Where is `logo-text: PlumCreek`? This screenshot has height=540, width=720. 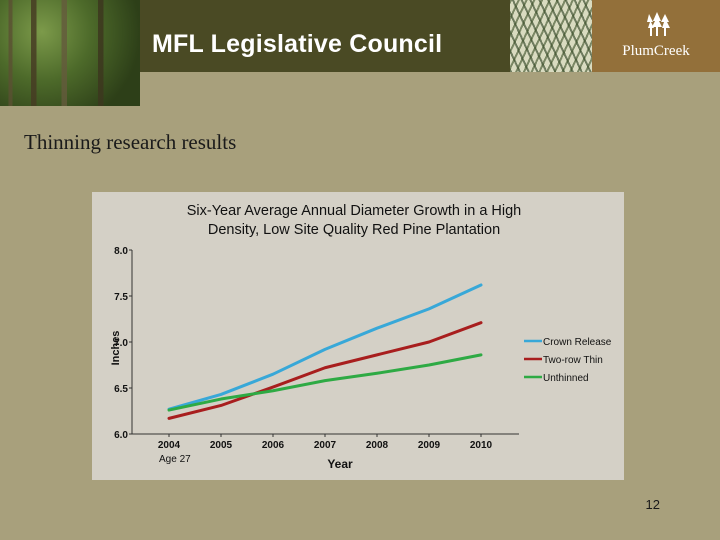
logo-text: PlumCreek is located at coordinates (656, 51).